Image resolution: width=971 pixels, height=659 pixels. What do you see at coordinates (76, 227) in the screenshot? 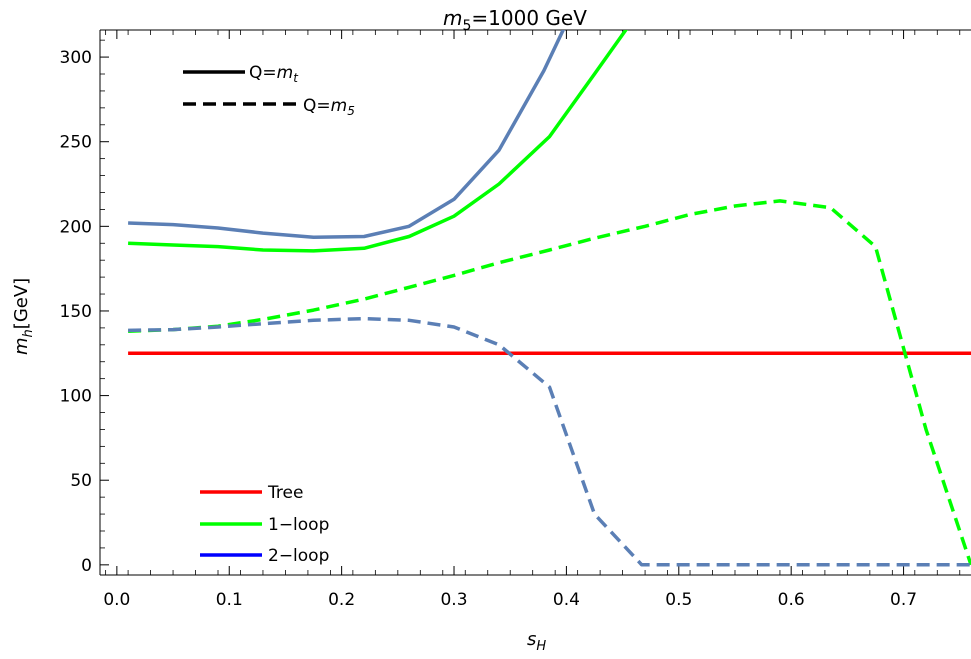
I see `y-tick-label: 200` at bounding box center [76, 227].